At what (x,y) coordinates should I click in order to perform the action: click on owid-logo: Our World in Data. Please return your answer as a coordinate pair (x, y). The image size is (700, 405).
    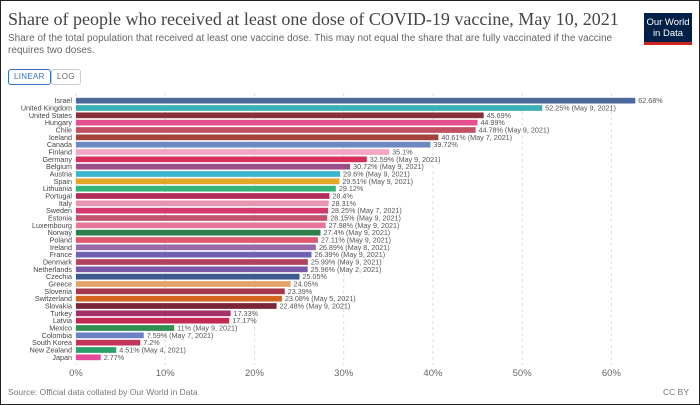
    Looking at the image, I should click on (668, 29).